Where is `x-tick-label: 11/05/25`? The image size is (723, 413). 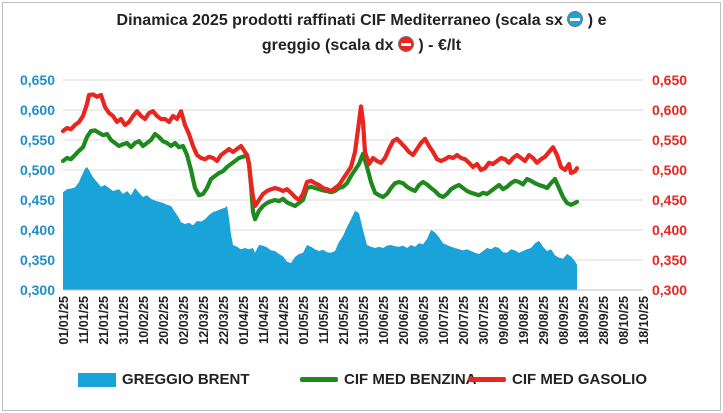
x-tick-label: 11/05/25 is located at coordinates (324, 320).